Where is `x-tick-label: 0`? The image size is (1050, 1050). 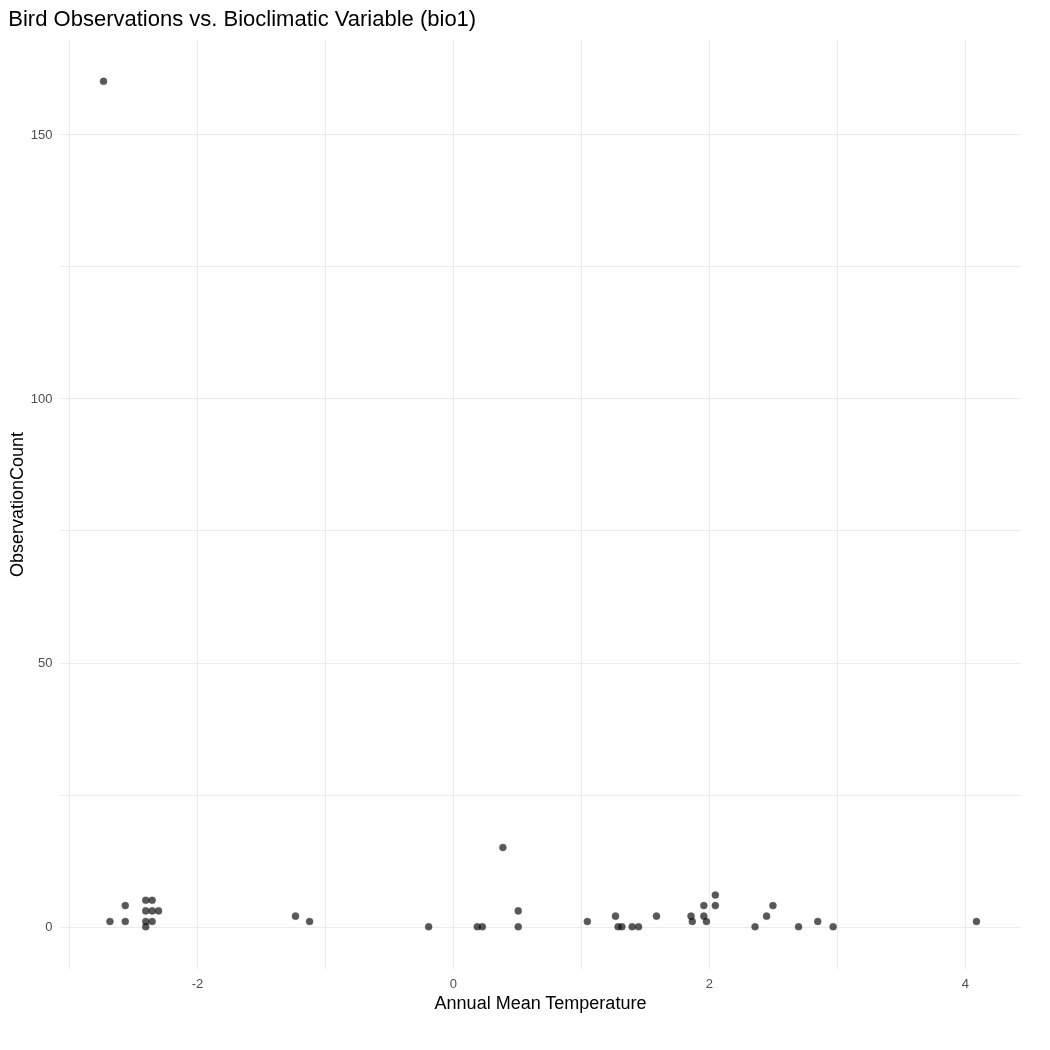
x-tick-label: 0 is located at coordinates (453, 983).